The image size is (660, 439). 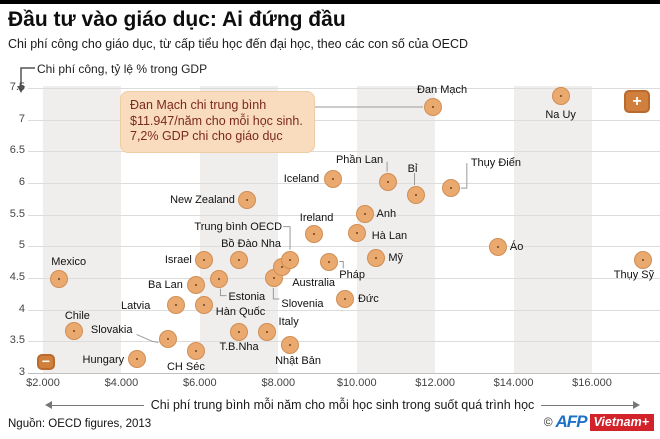 What do you see at coordinates (587, 405) in the screenshot?
I see `right-arrow-line` at bounding box center [587, 405].